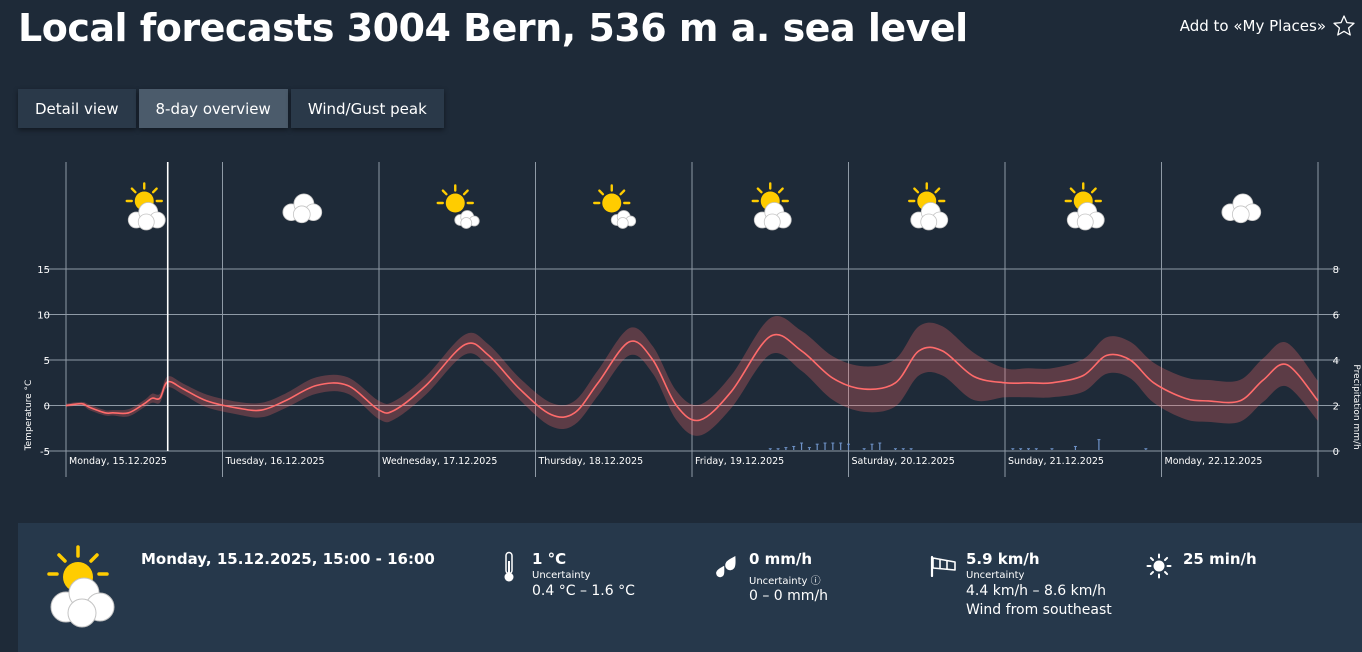 This screenshot has width=1362, height=652. What do you see at coordinates (1220, 559) in the screenshot?
I see `sunshine-value: 25 min/h` at bounding box center [1220, 559].